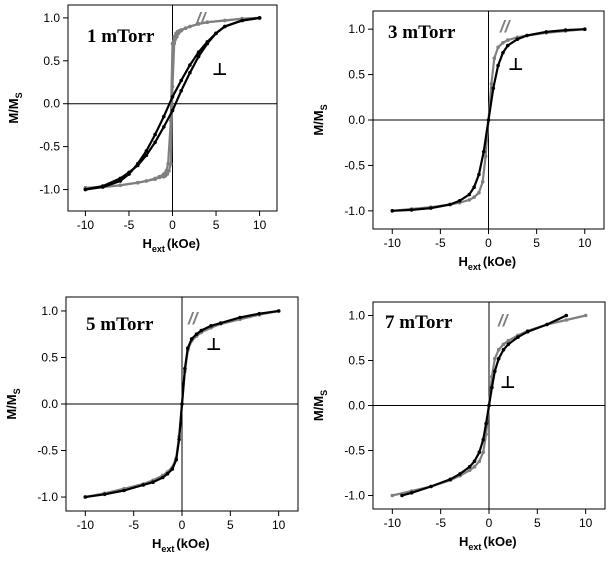  I want to click on panel-title: 7 mTorr, so click(419, 322).